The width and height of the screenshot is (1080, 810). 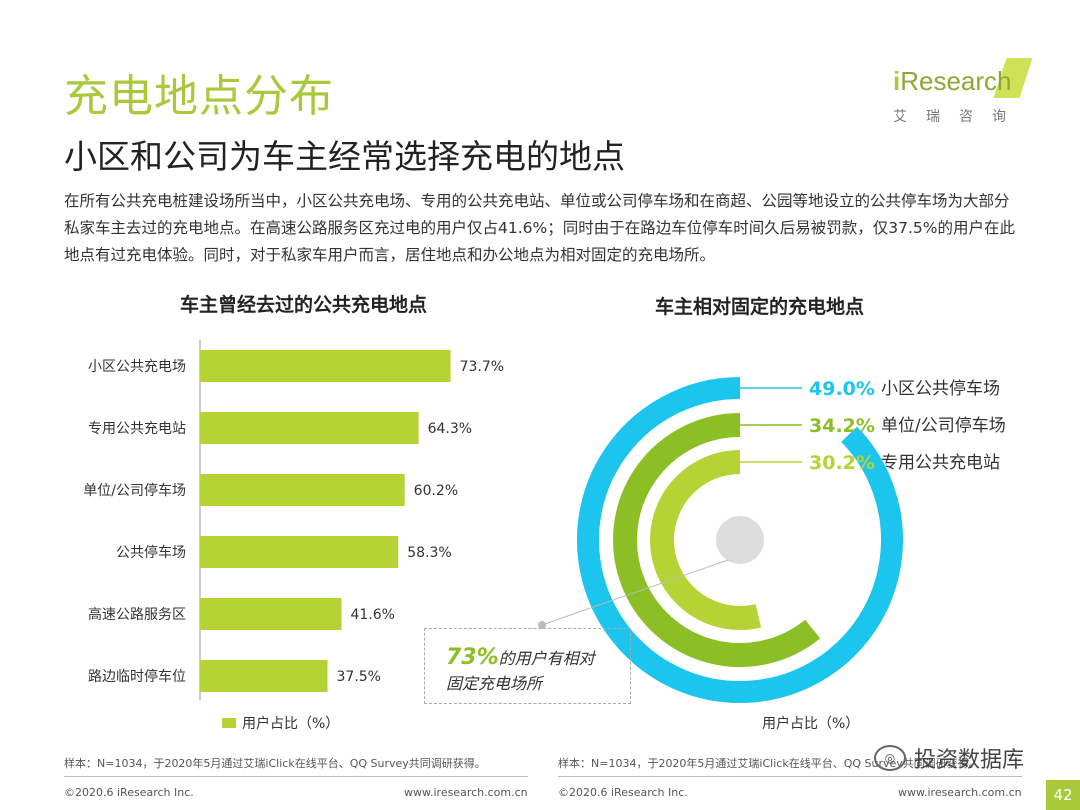 What do you see at coordinates (151, 552) in the screenshot?
I see `bar-category-label: 公共停车场` at bounding box center [151, 552].